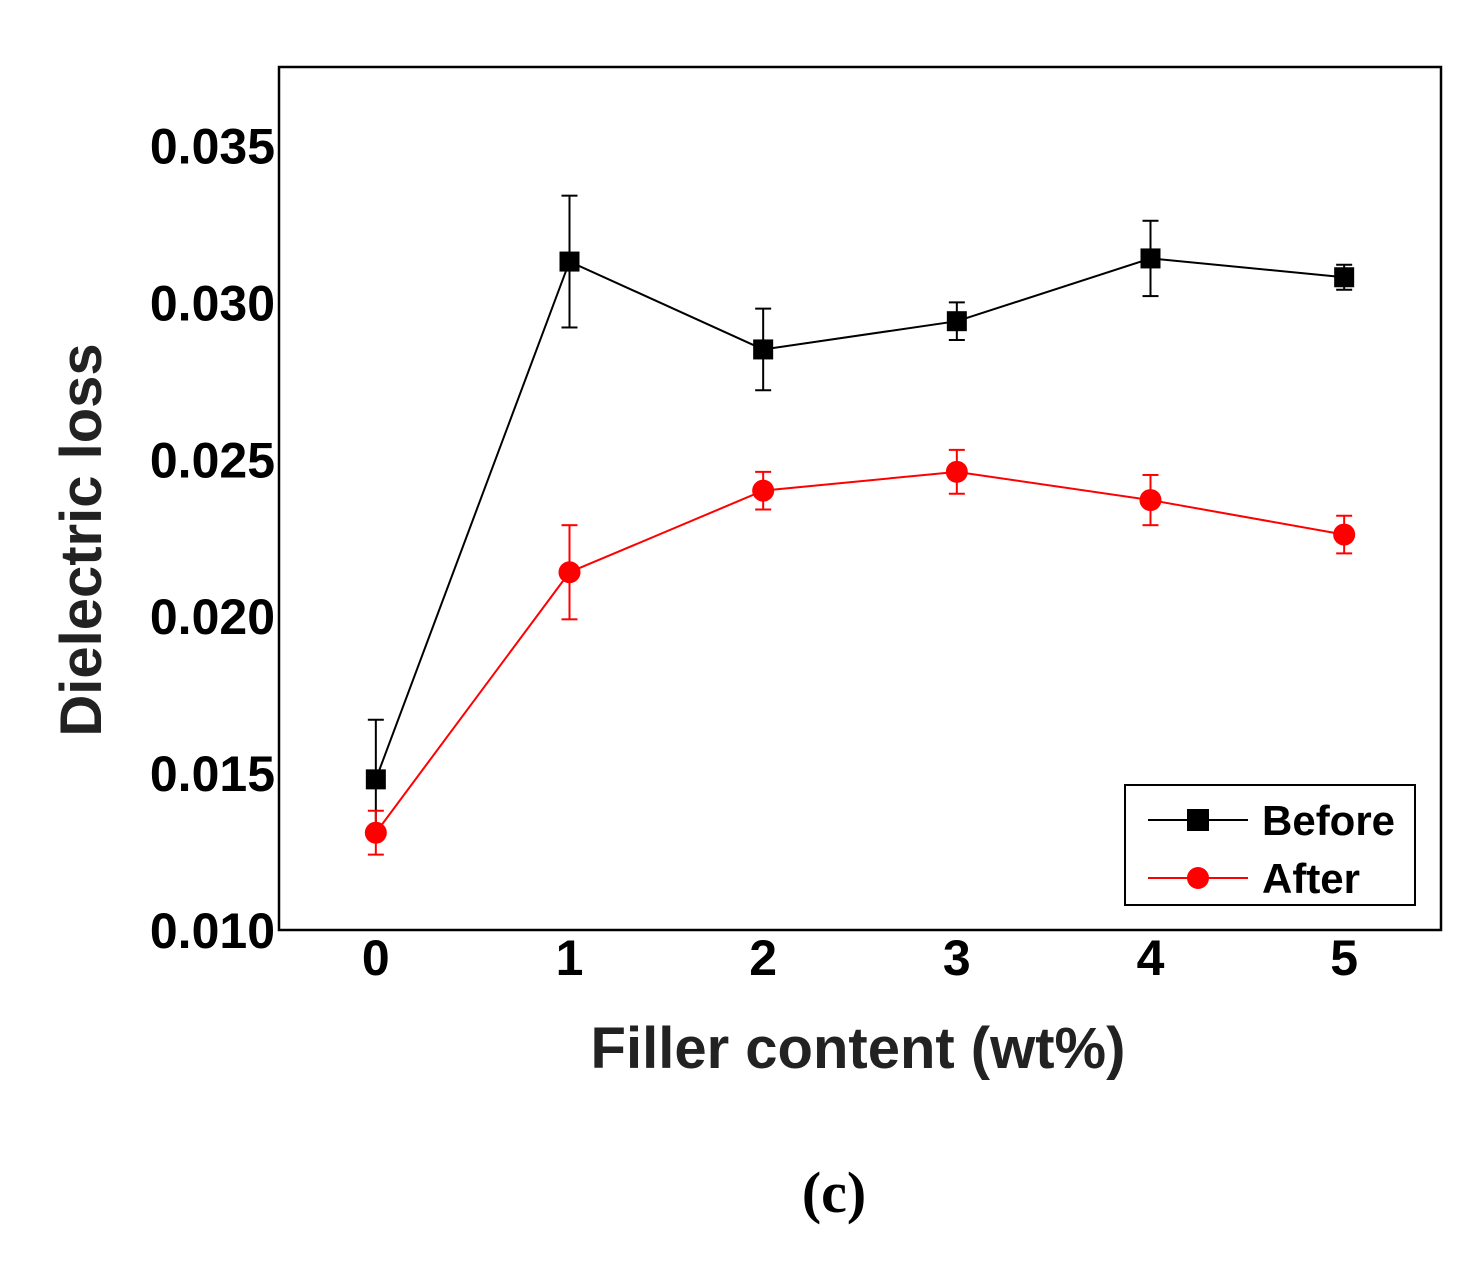  I want to click on y-tick-label: 0.010, so click(212, 931).